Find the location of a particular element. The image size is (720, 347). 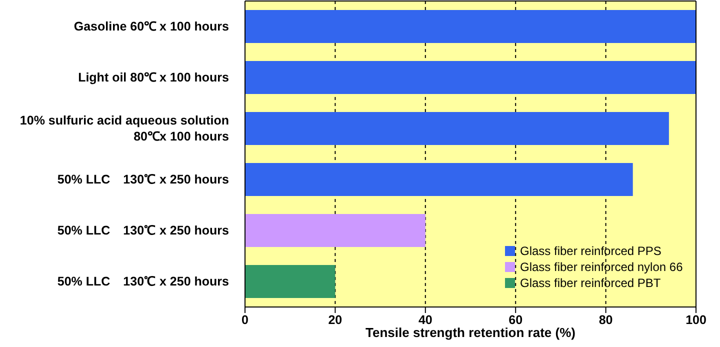

x-tick-label: 0 is located at coordinates (245, 319).